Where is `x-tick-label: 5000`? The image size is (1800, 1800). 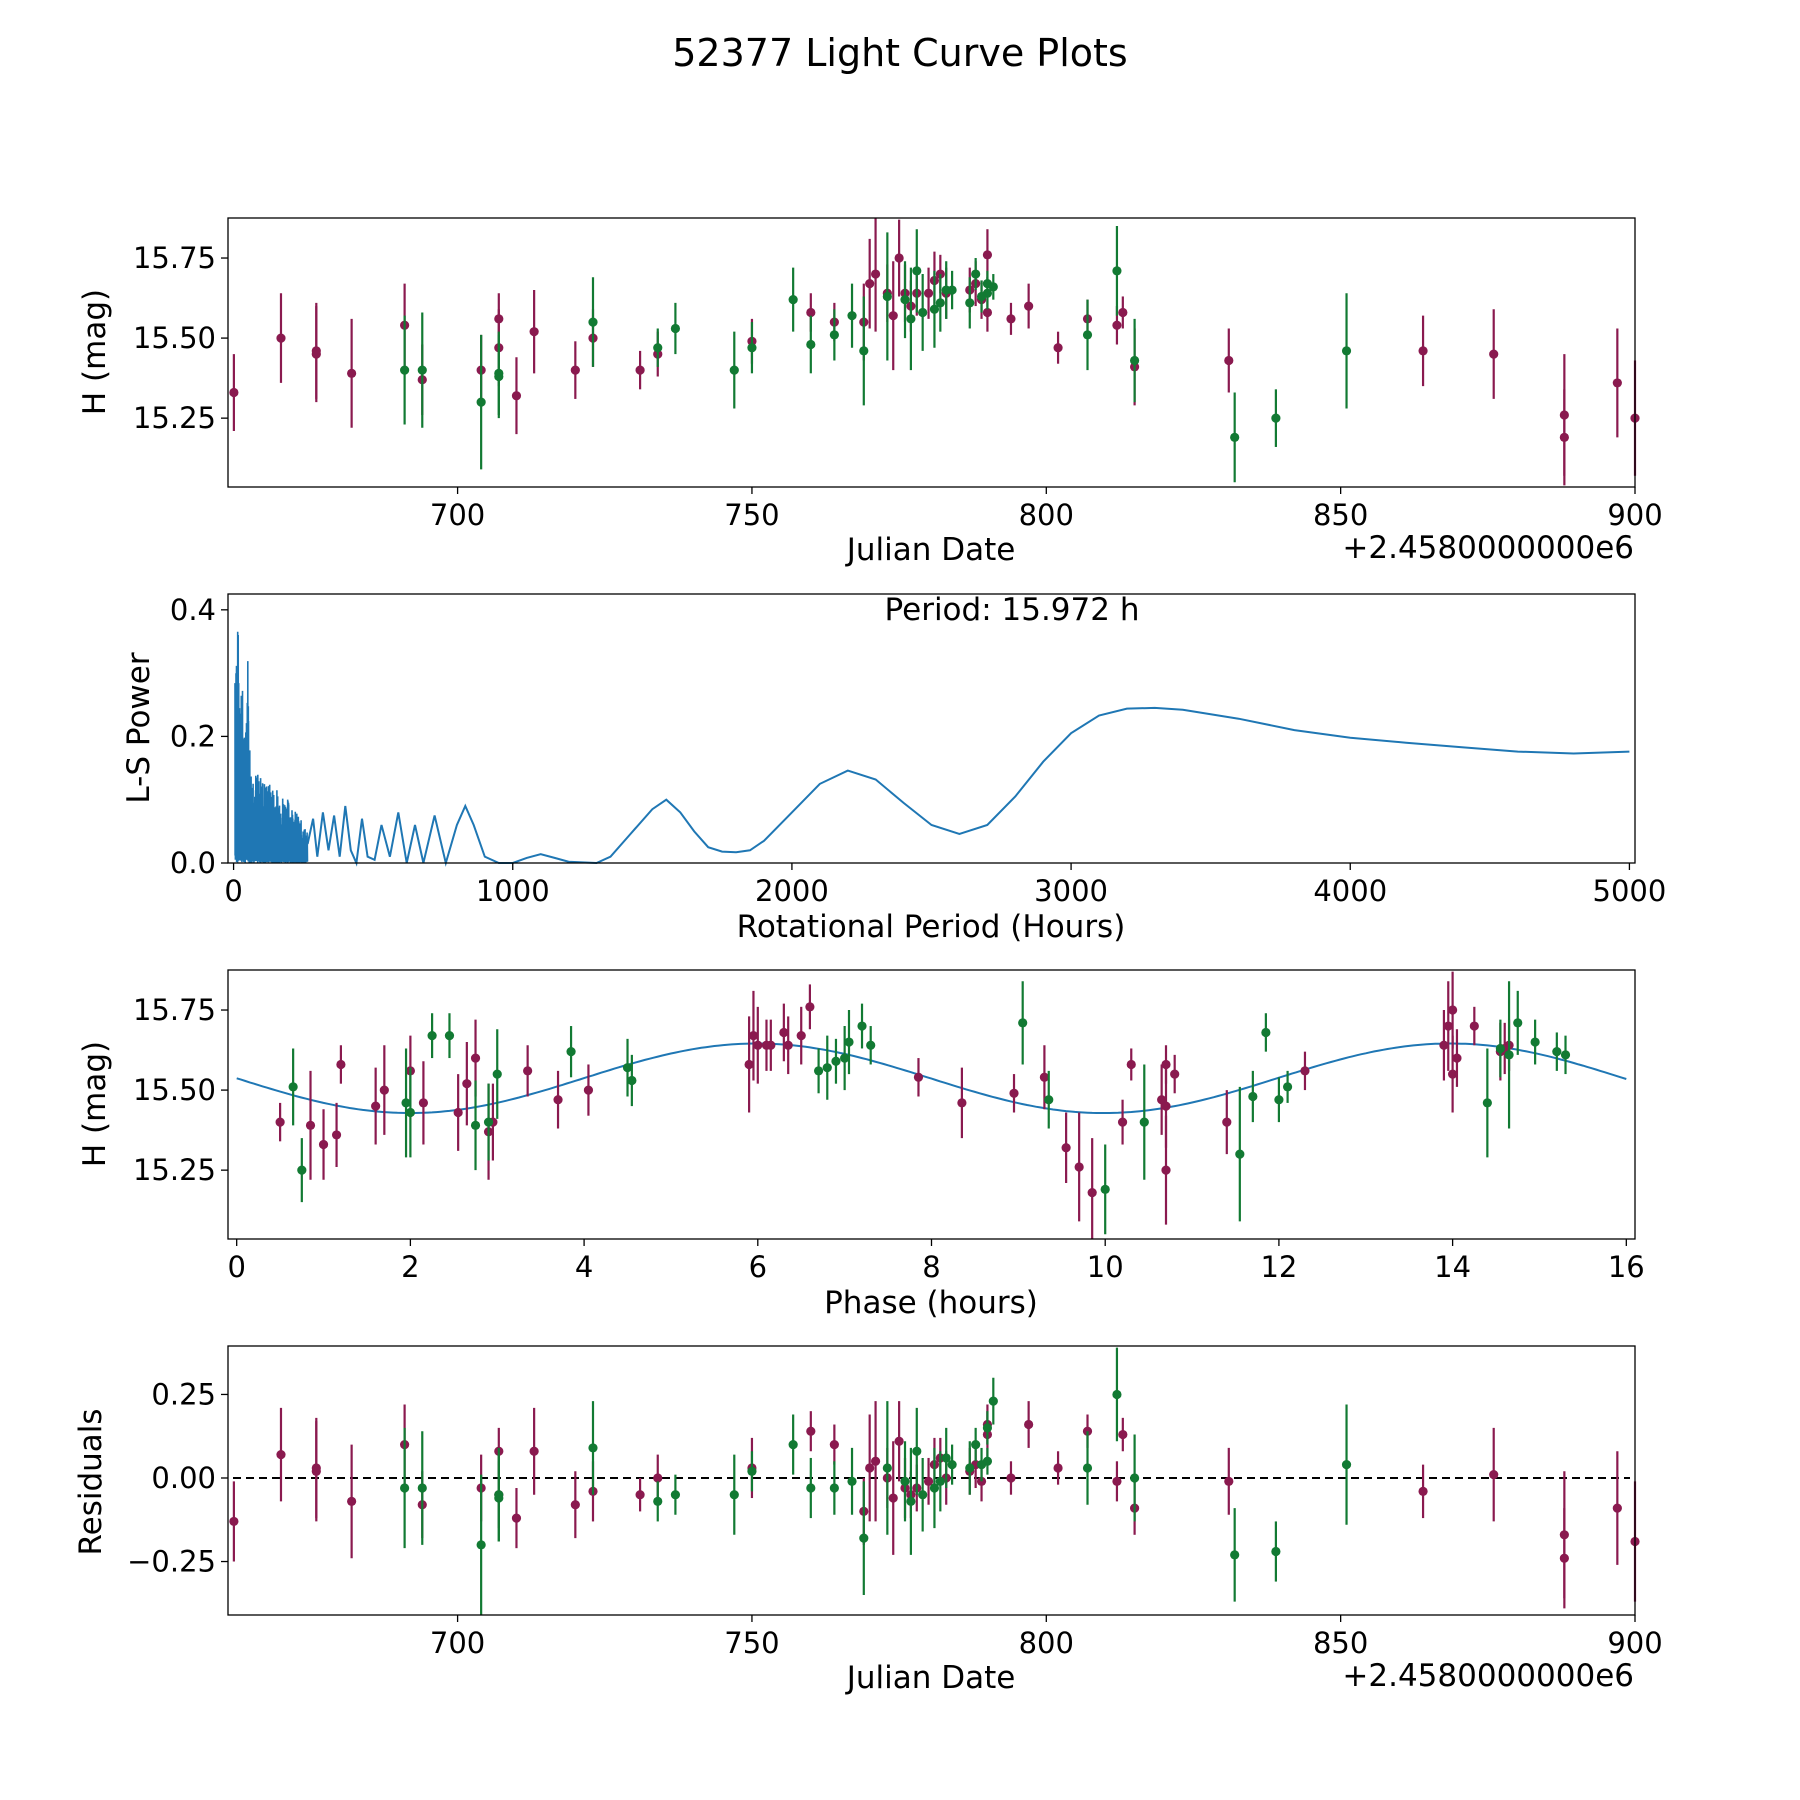 x-tick-label: 5000 is located at coordinates (1630, 891).